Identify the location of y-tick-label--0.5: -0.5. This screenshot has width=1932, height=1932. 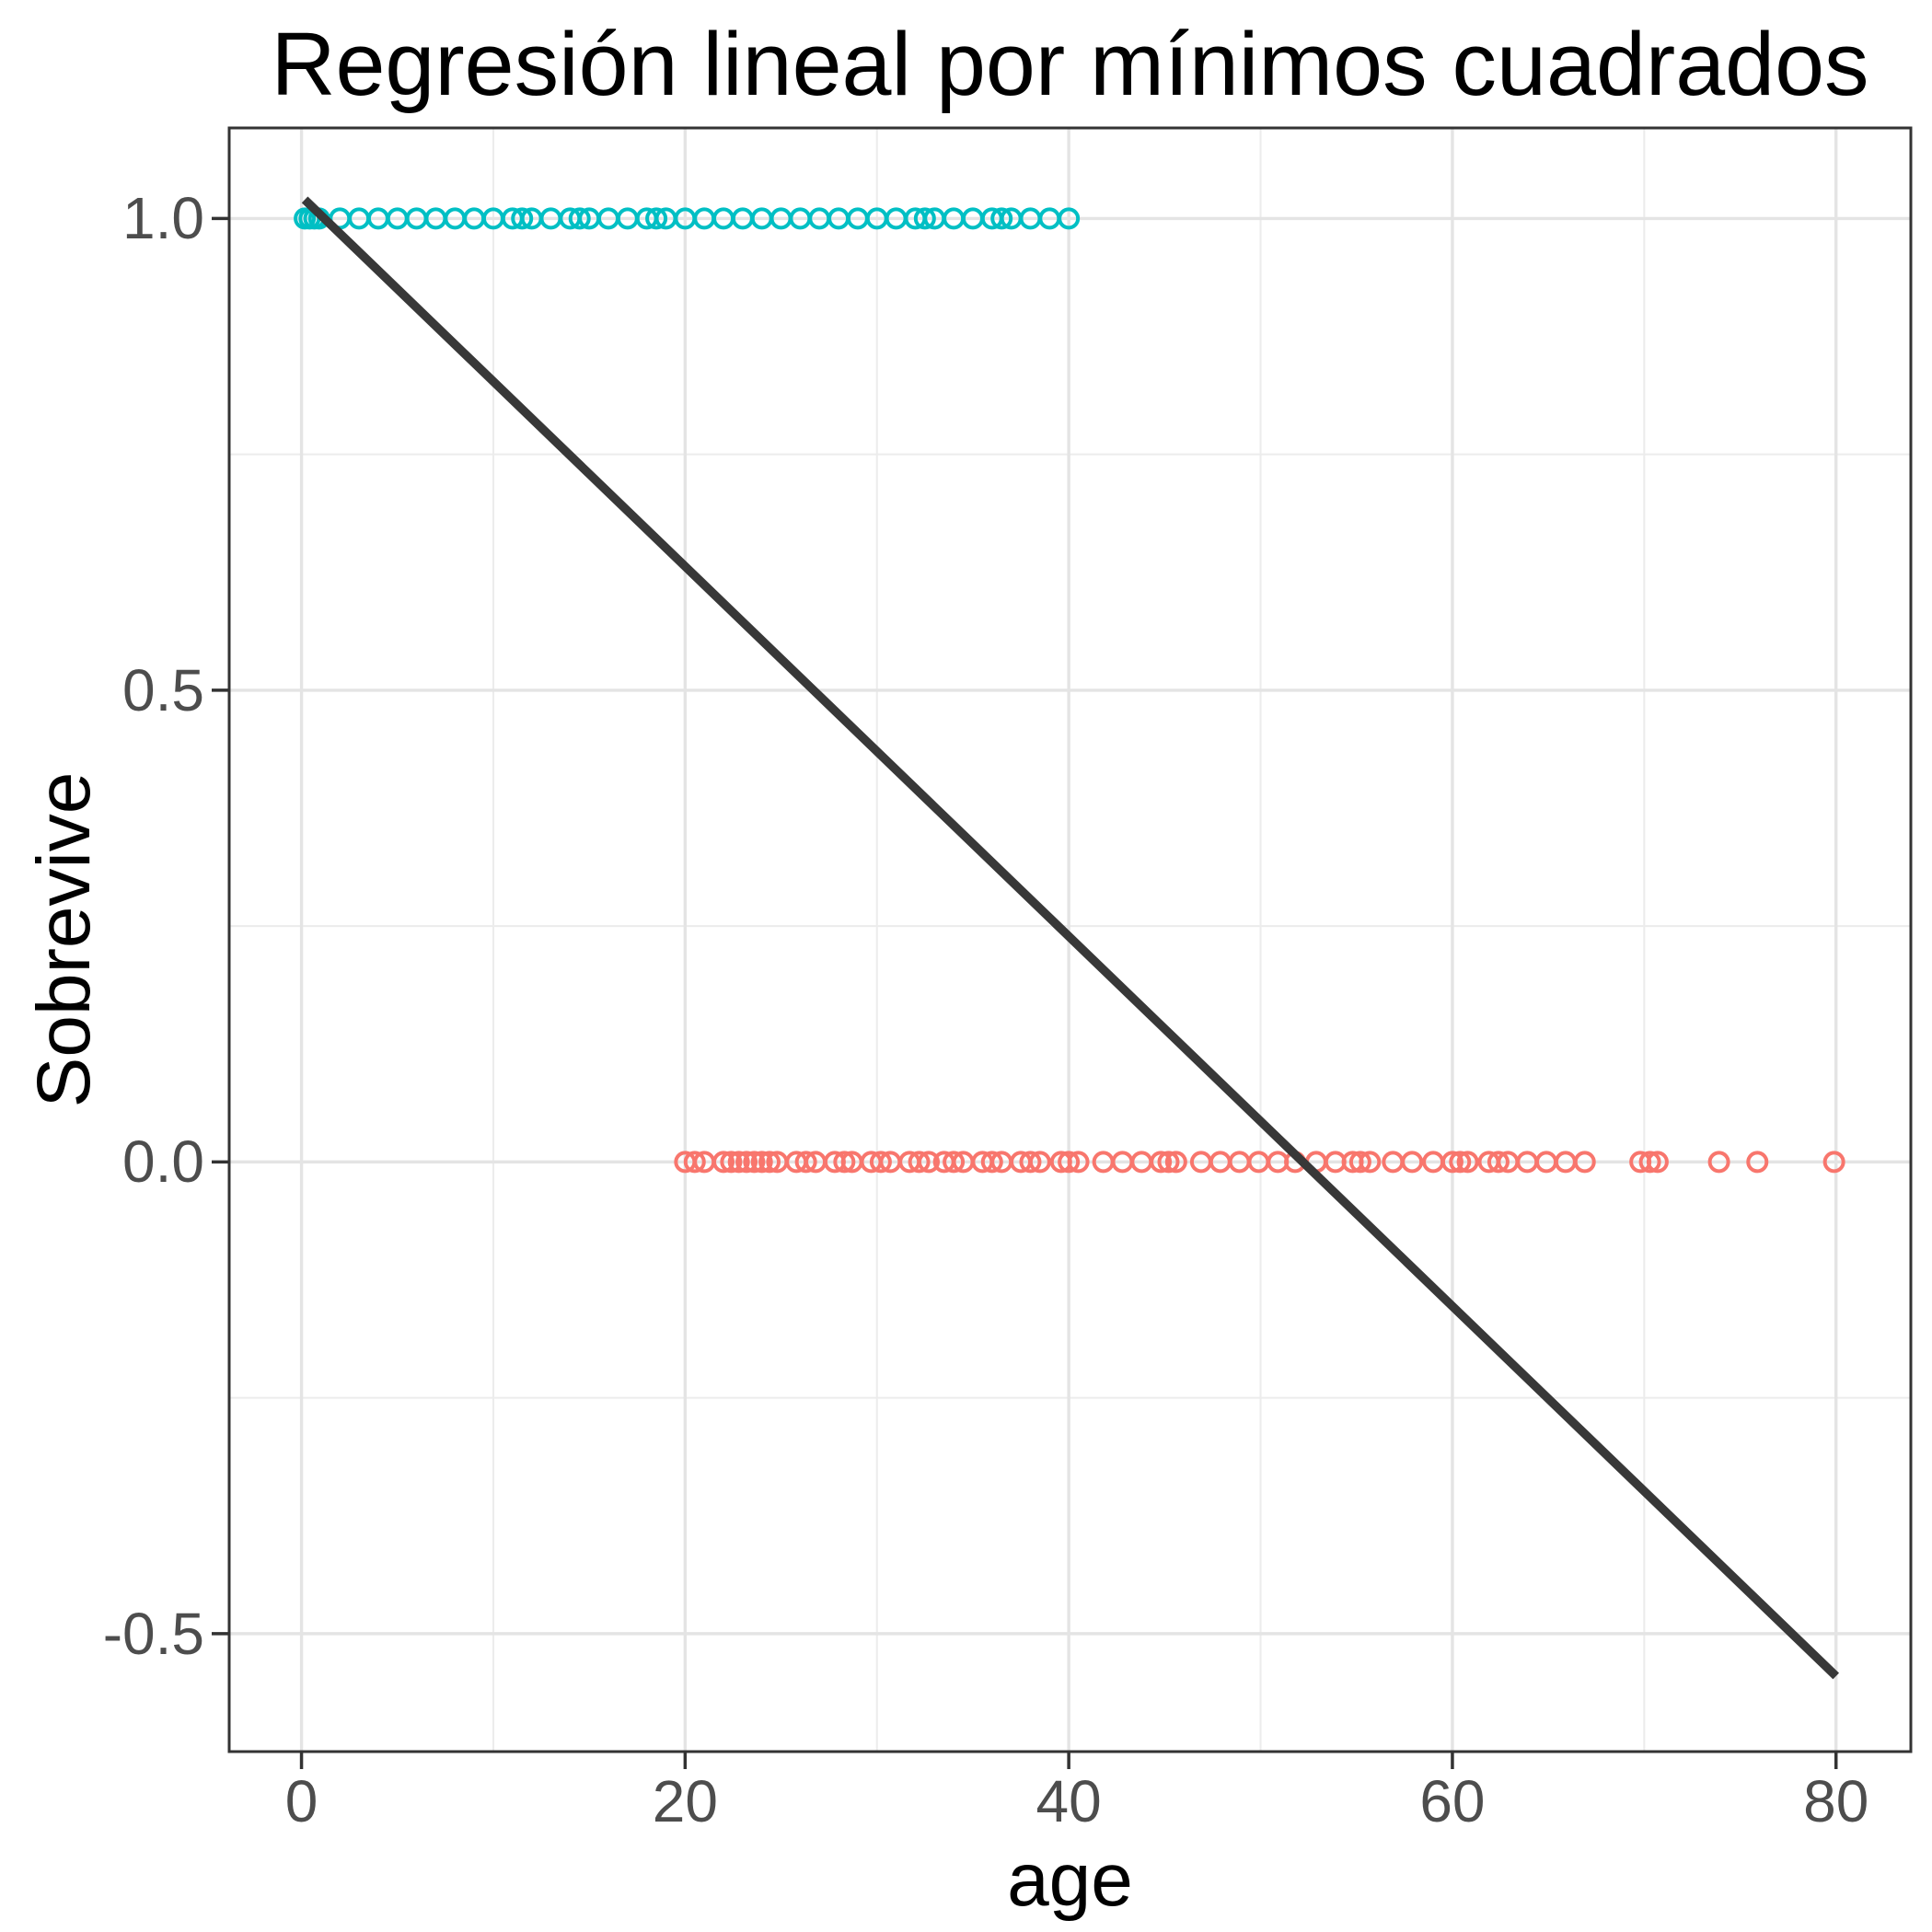
(153, 1634).